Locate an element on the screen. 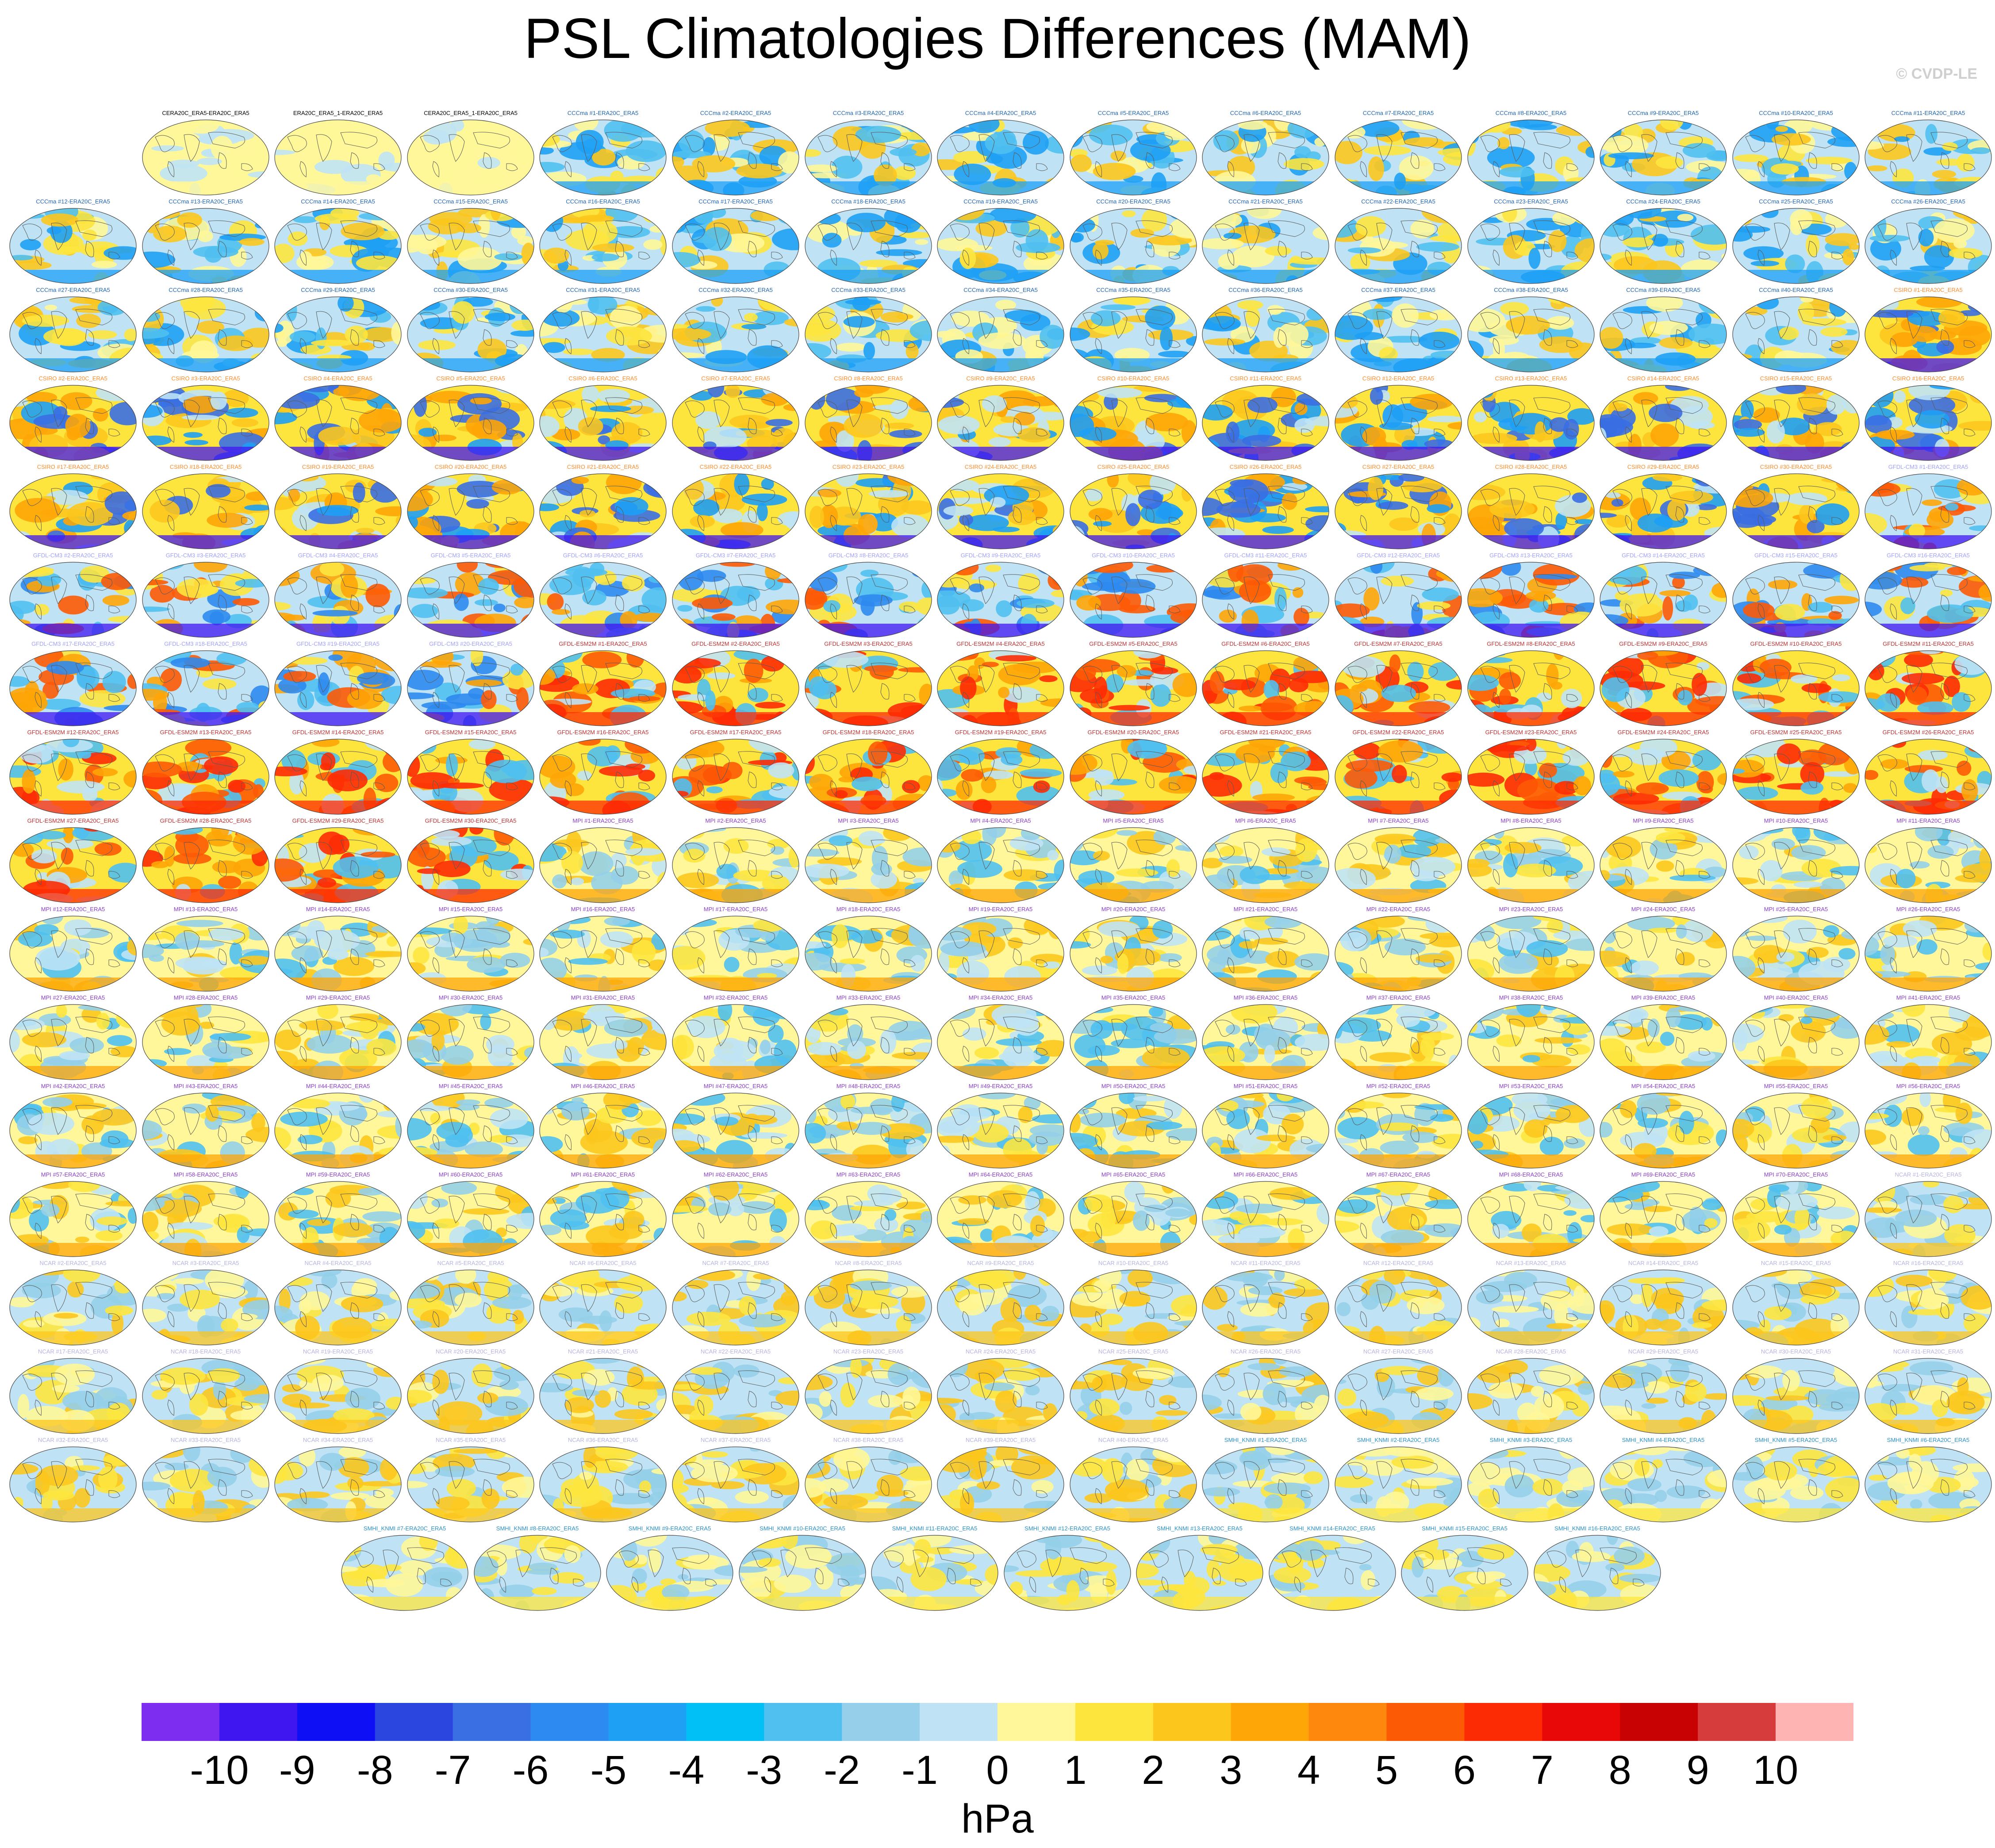  map-panel: GFDL-CM3 #5-ERA20C_ERA5 is located at coordinates (470, 596).